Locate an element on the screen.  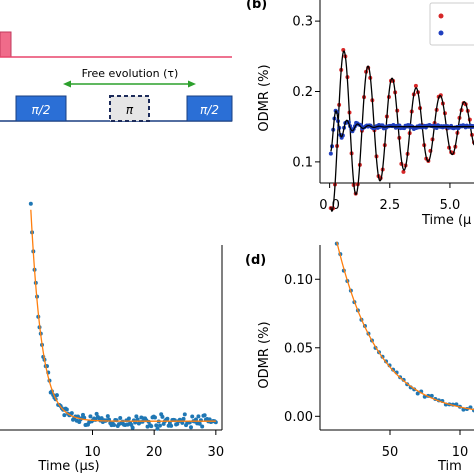
mw-pulse-pi is located at coordinates (129, 108).